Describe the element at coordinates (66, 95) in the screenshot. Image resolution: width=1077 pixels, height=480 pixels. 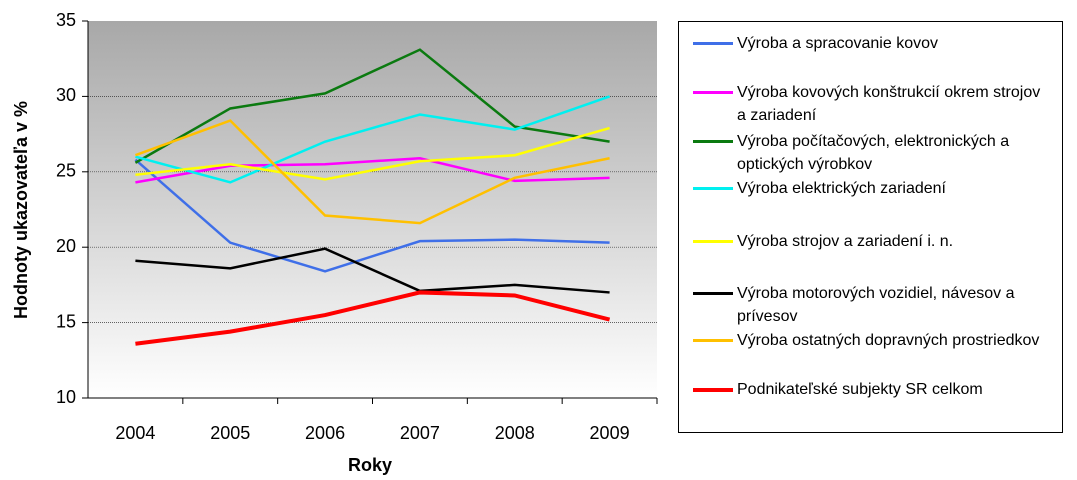
I see `y-tick-label: 30` at that location.